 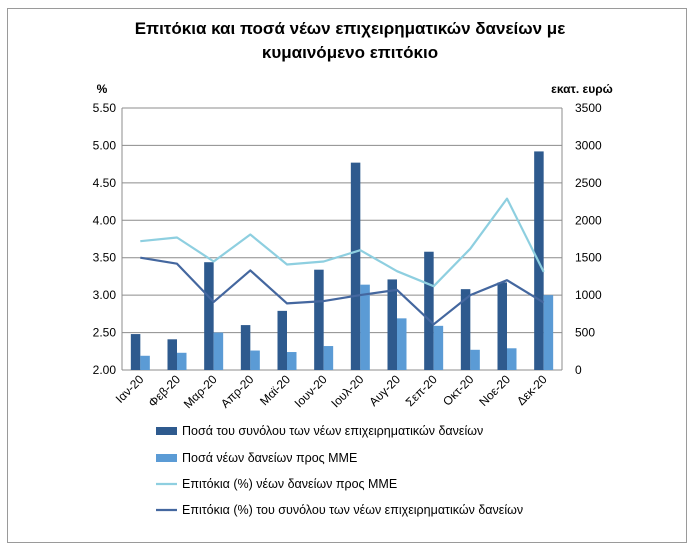 What do you see at coordinates (582, 89) in the screenshot?
I see `y-right-axis-label: εκατ. ευρώ` at bounding box center [582, 89].